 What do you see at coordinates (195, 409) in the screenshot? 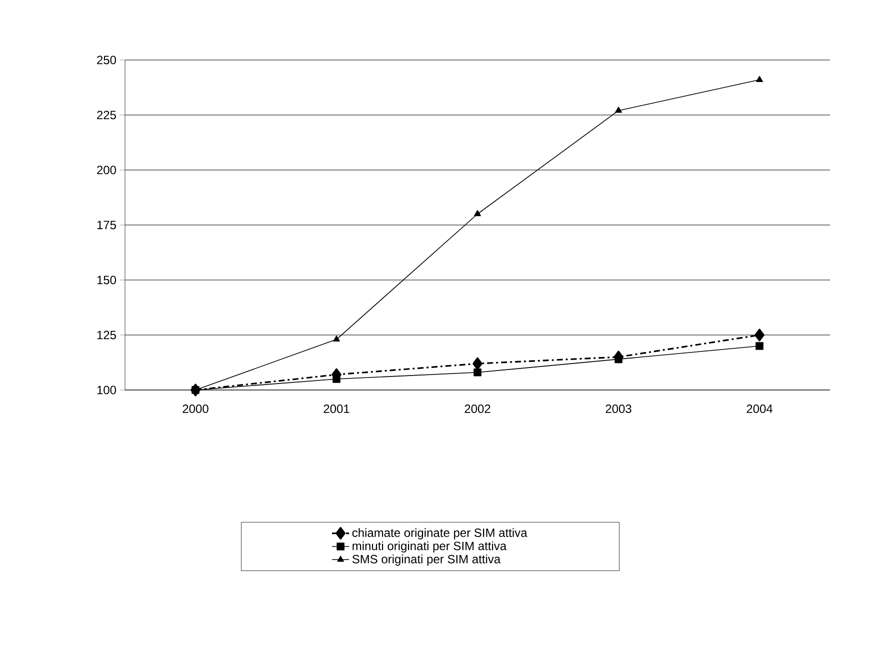
I see `x-tick-label: 2000` at bounding box center [195, 409].